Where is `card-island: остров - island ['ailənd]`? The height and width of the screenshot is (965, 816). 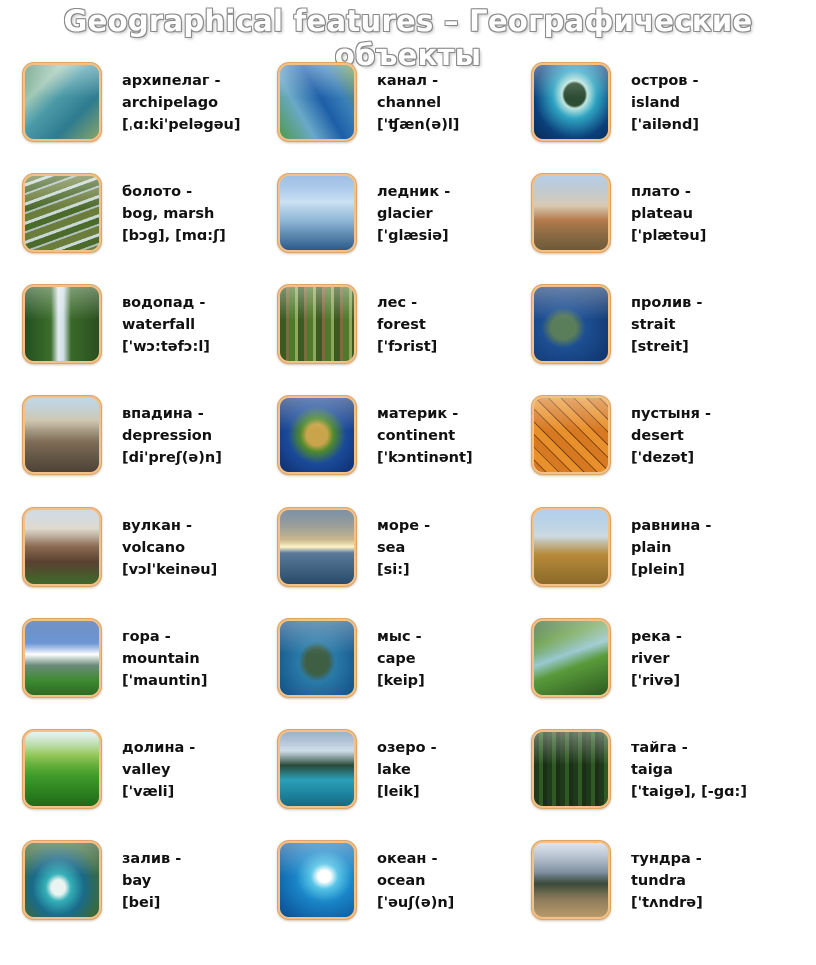 card-island: остров - island ['ailənd] is located at coordinates (656, 107).